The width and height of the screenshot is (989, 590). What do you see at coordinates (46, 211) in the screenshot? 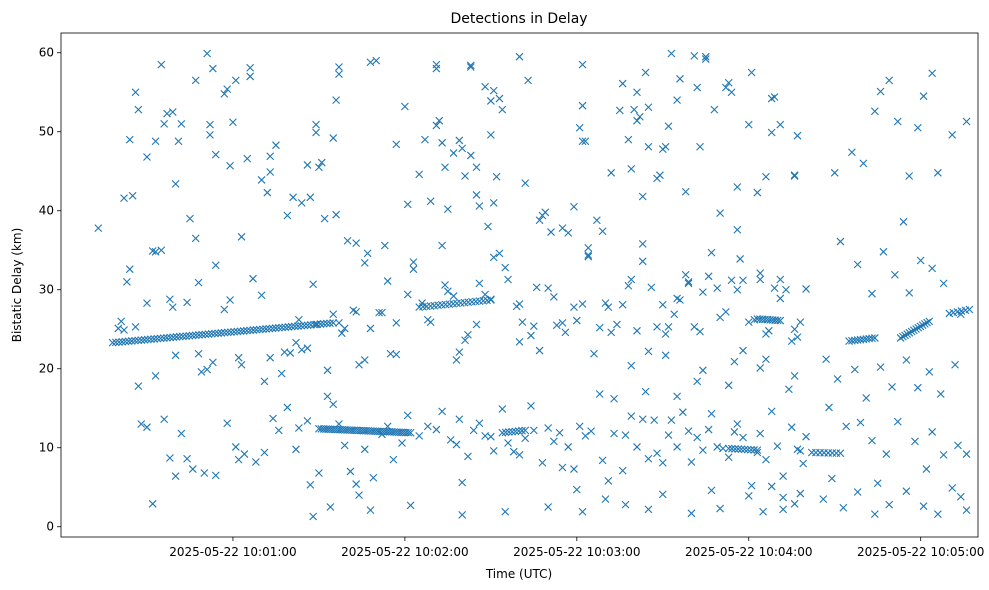
I see `y-tick-label: 40` at bounding box center [46, 211].